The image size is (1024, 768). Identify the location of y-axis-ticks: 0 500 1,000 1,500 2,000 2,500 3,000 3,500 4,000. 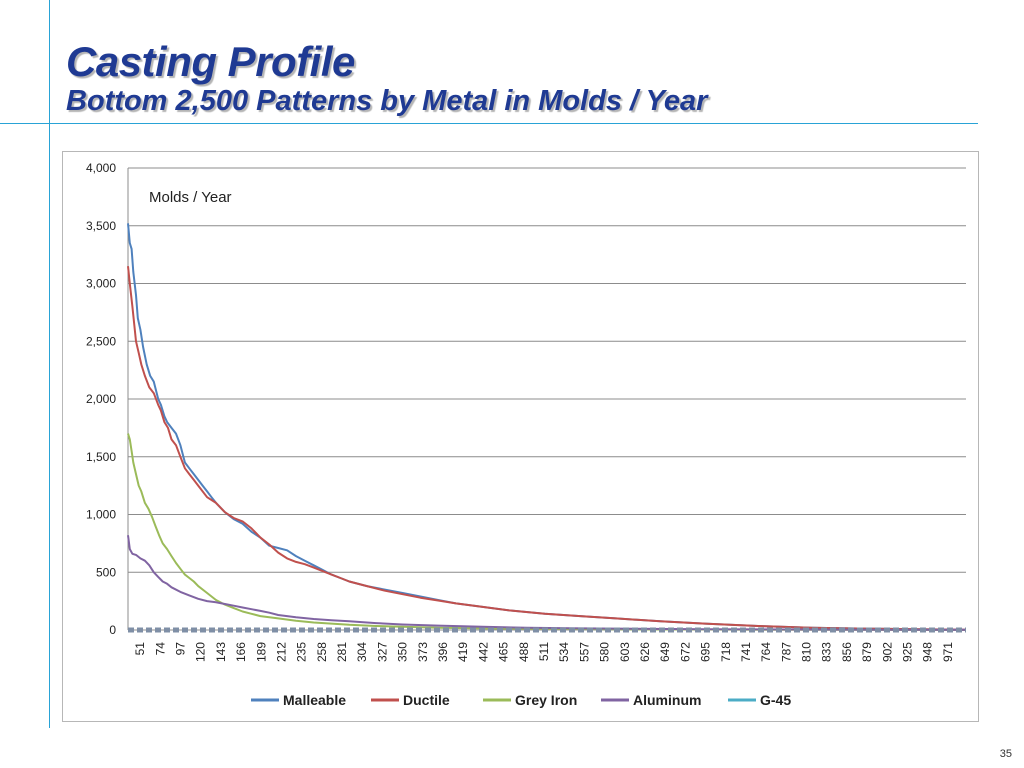
(101, 399).